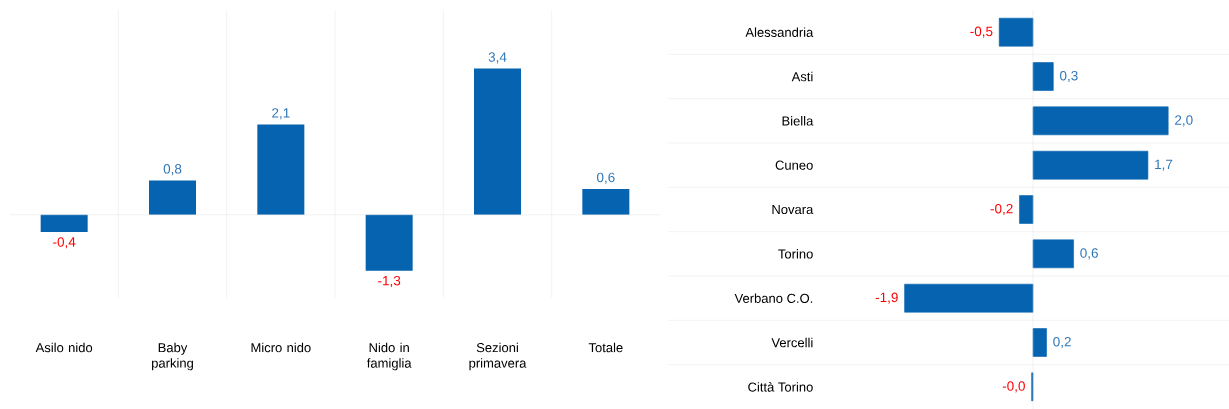 Image resolution: width=1229 pixels, height=409 pixels. Describe the element at coordinates (389, 356) in the screenshot. I see `x-tick-label: Nido in famiglia` at that location.